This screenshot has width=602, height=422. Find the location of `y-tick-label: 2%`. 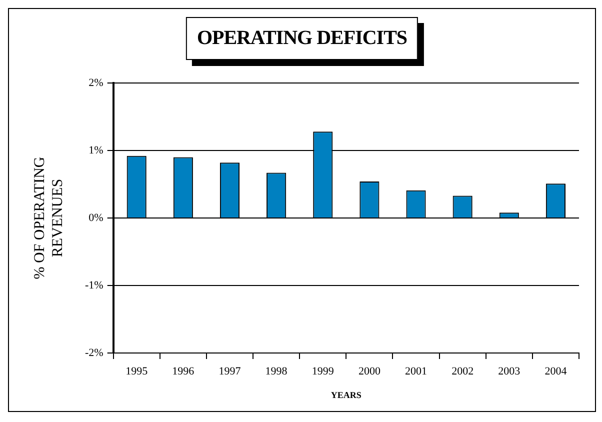

y-tick-label: 2% is located at coordinates (96, 82).